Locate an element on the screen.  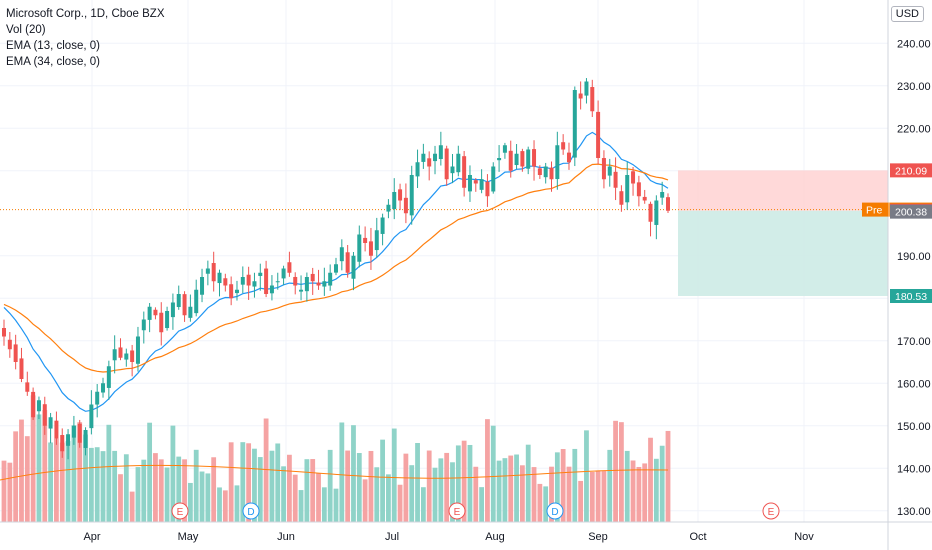
time-tick-label: Aug is located at coordinates (495, 537).